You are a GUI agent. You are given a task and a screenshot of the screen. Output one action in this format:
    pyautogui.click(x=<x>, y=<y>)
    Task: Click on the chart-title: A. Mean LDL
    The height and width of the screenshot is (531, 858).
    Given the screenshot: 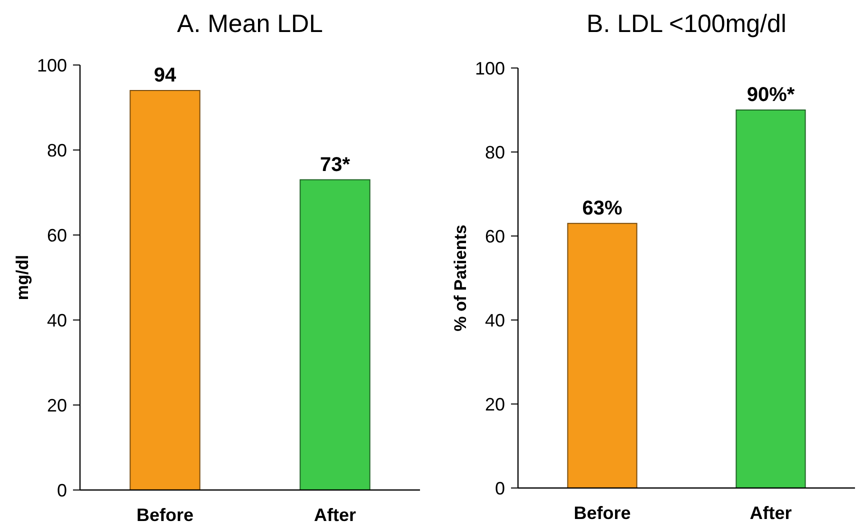 What is the action you would take?
    pyautogui.click(x=250, y=24)
    